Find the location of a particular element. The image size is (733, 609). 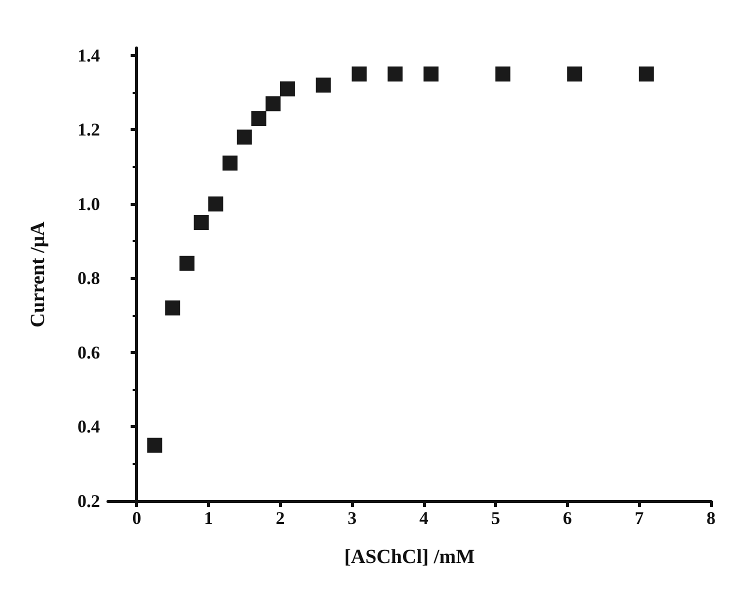

x-tick-label: 8 is located at coordinates (711, 518).